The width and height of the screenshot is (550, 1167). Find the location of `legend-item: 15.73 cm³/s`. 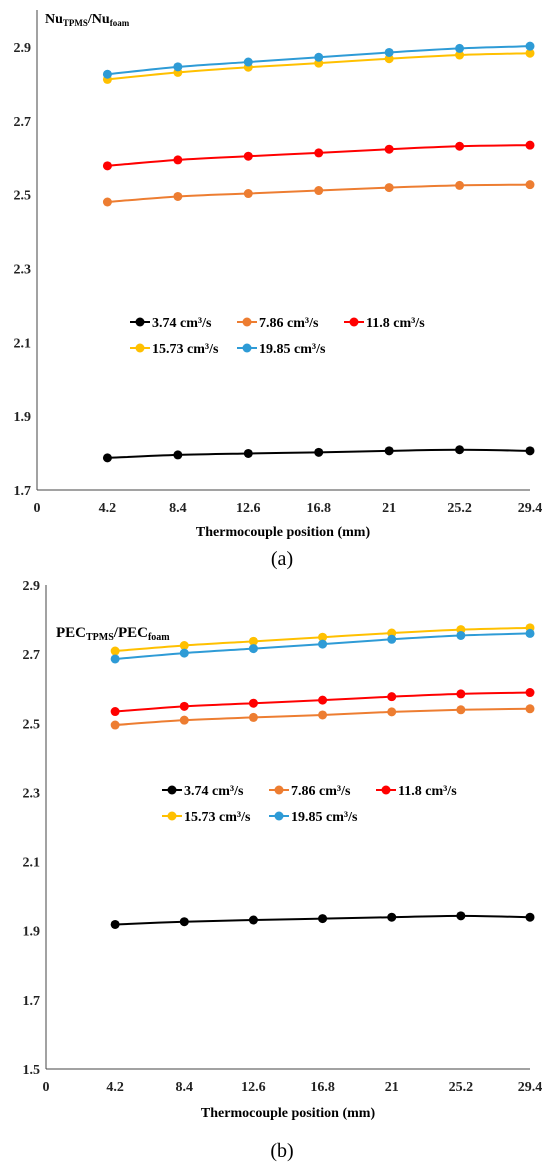

legend-item: 15.73 cm³/s is located at coordinates (206, 817).